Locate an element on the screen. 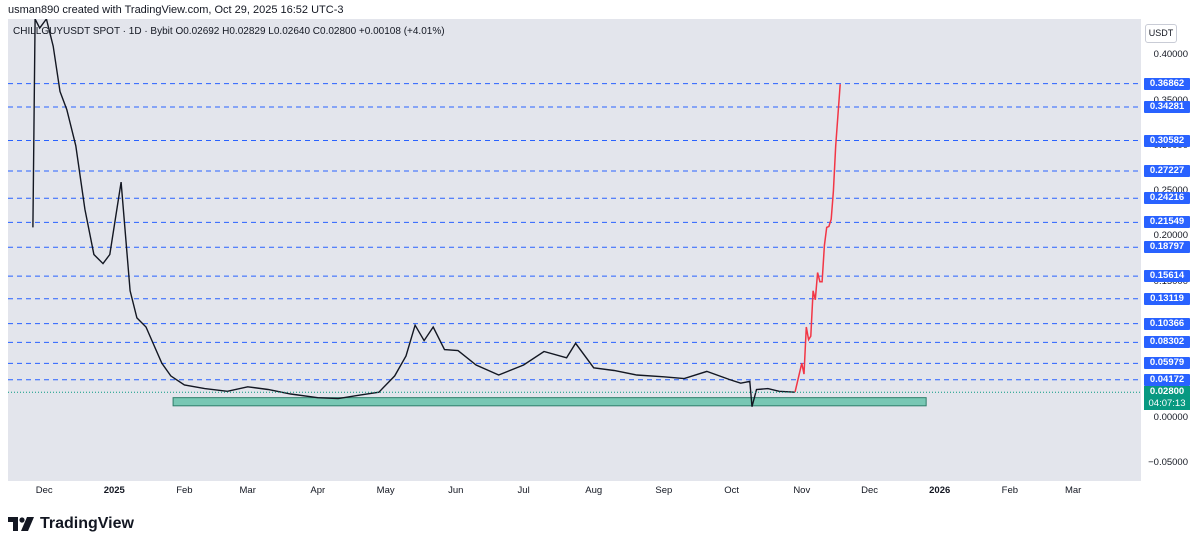 The width and height of the screenshot is (1200, 545). level-price-tag: 0.30582 is located at coordinates (1167, 140).